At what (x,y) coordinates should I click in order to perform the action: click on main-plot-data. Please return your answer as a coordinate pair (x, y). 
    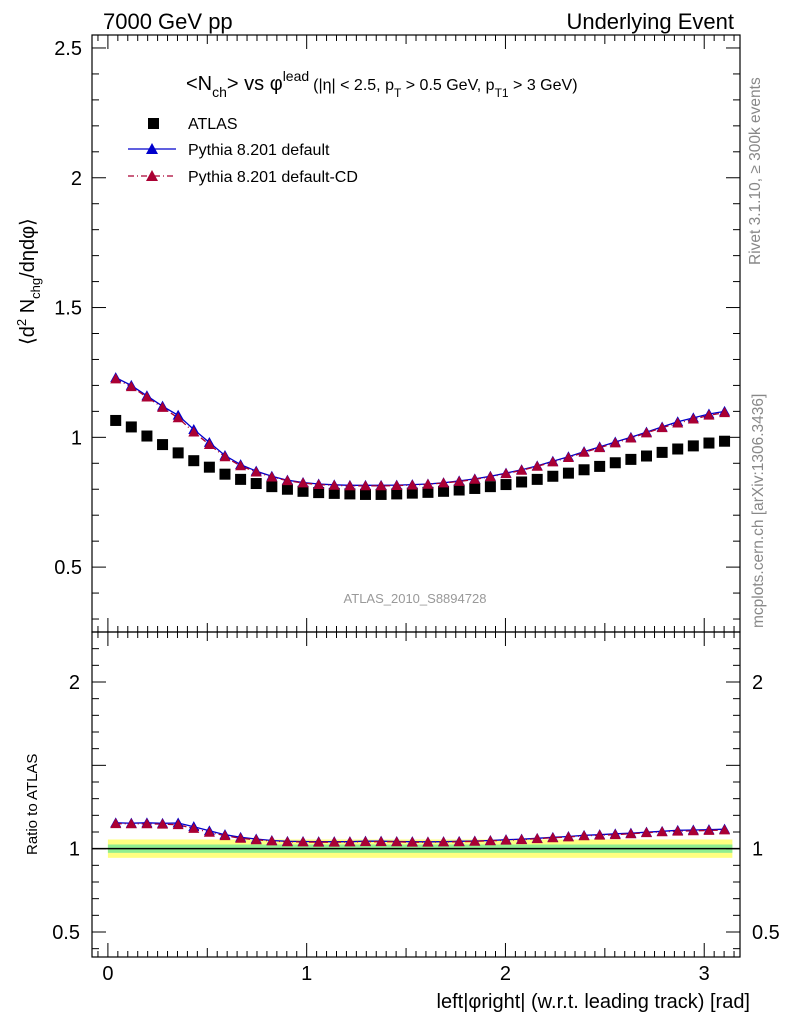
    Looking at the image, I should click on (420, 436).